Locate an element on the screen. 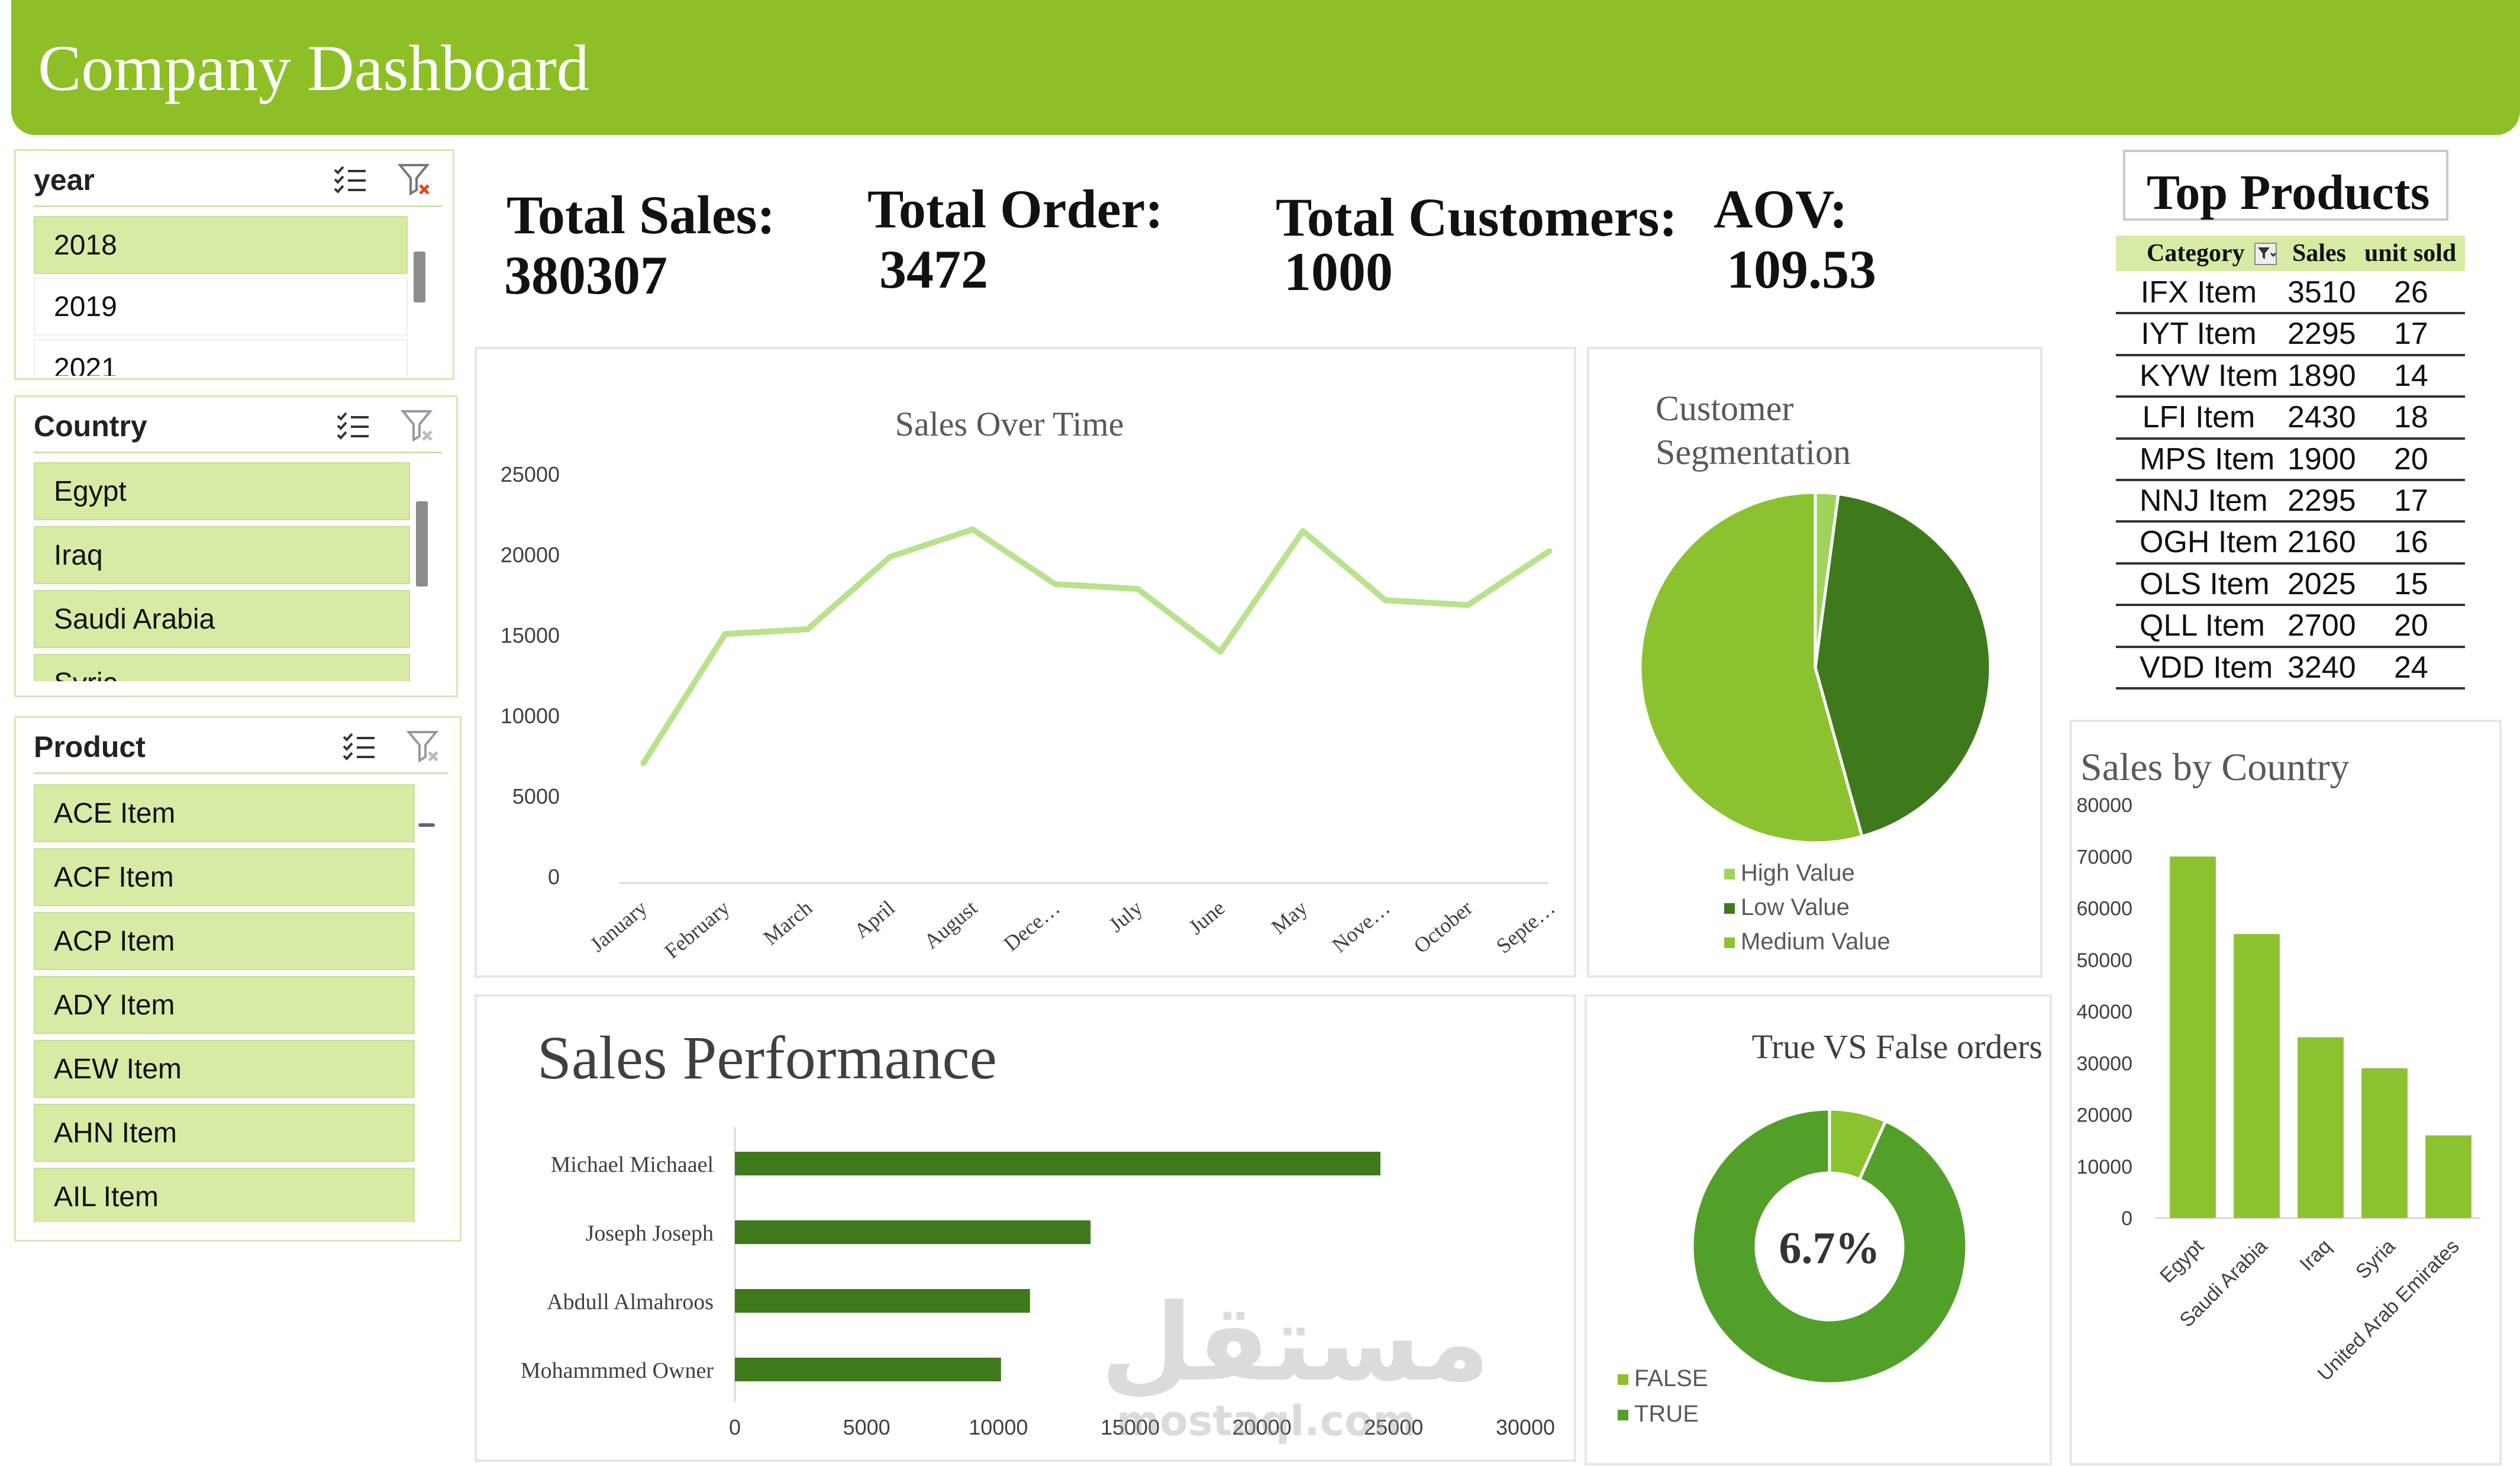 Image resolution: width=2520 pixels, height=1466 pixels. x-tick-label: April is located at coordinates (874, 918).